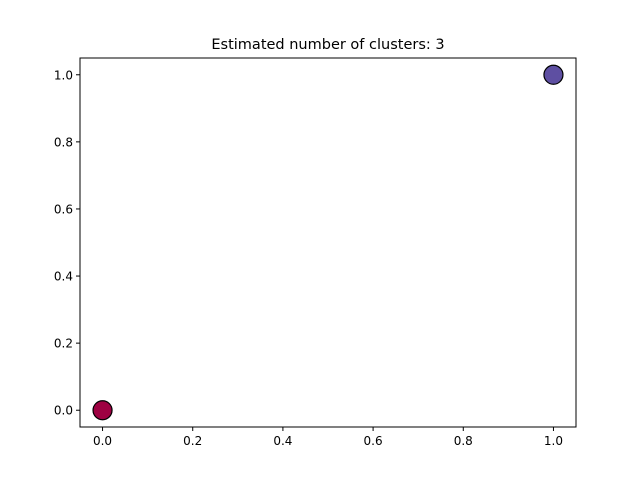 The width and height of the screenshot is (640, 485). What do you see at coordinates (63, 142) in the screenshot?
I see `y-tick-label: 0.8` at bounding box center [63, 142].